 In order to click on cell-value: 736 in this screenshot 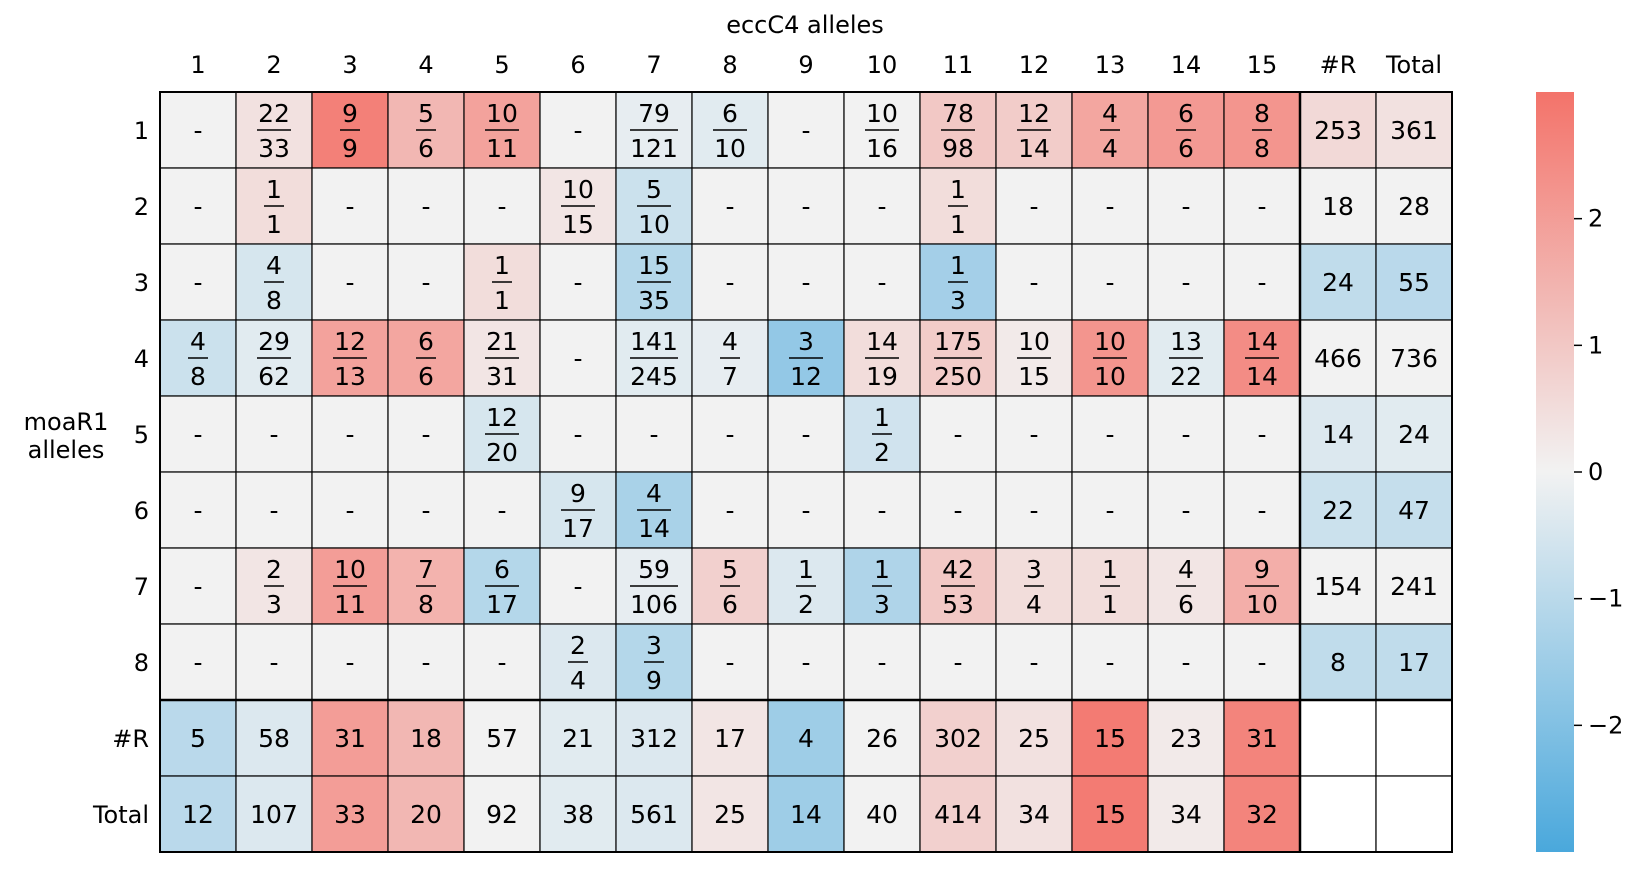, I will do `click(1414, 358)`.